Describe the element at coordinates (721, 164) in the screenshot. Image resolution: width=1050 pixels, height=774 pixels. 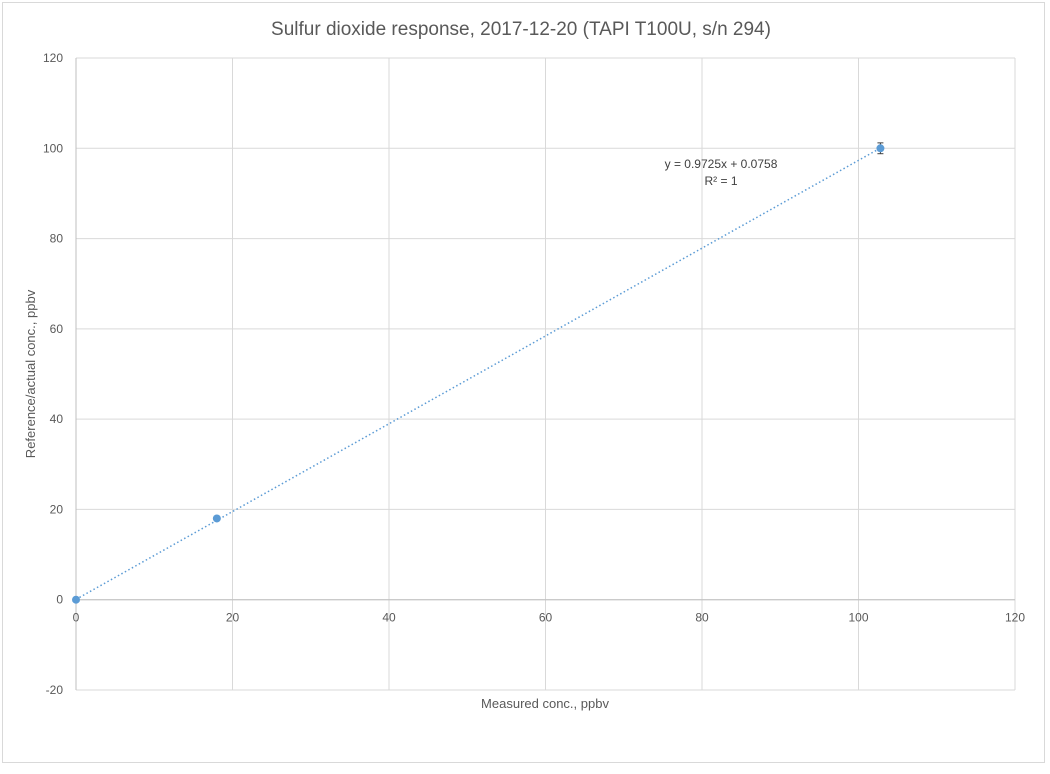
I see `trendline-equation: y = 0.9725x + 0.0758` at that location.